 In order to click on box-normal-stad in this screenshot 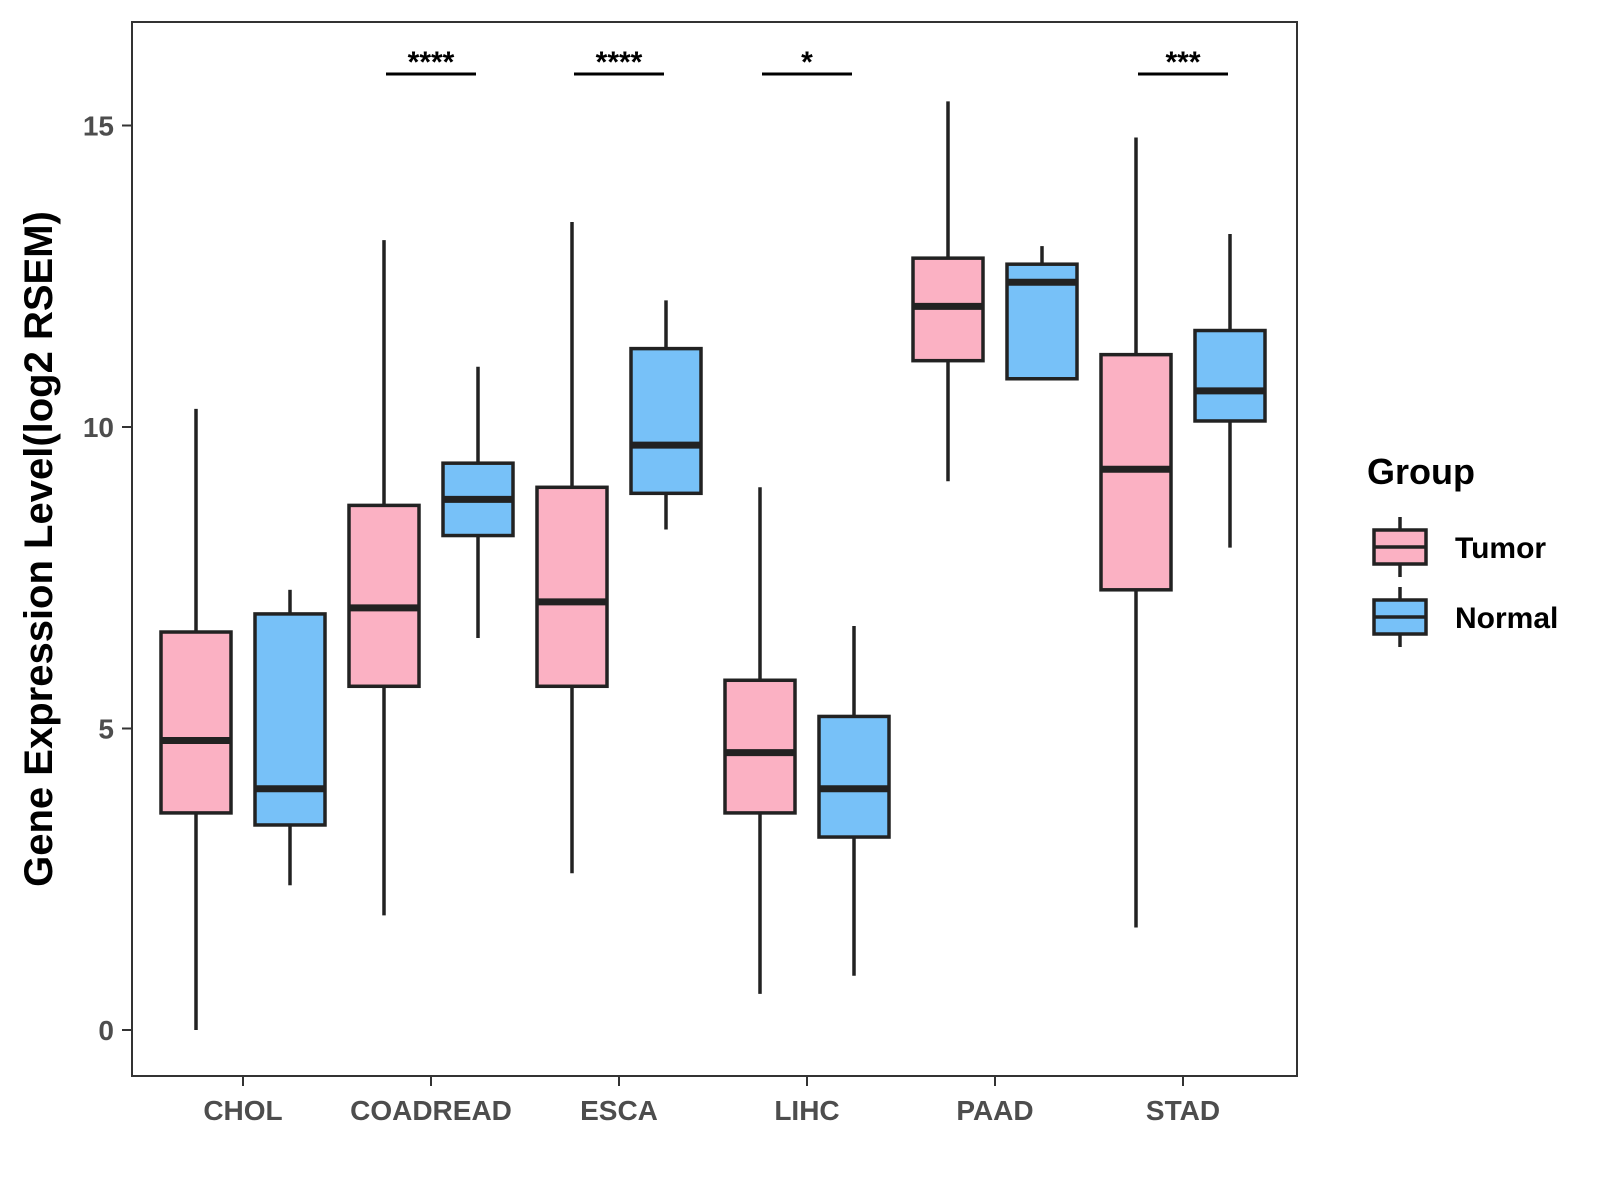, I will do `click(1230, 391)`.